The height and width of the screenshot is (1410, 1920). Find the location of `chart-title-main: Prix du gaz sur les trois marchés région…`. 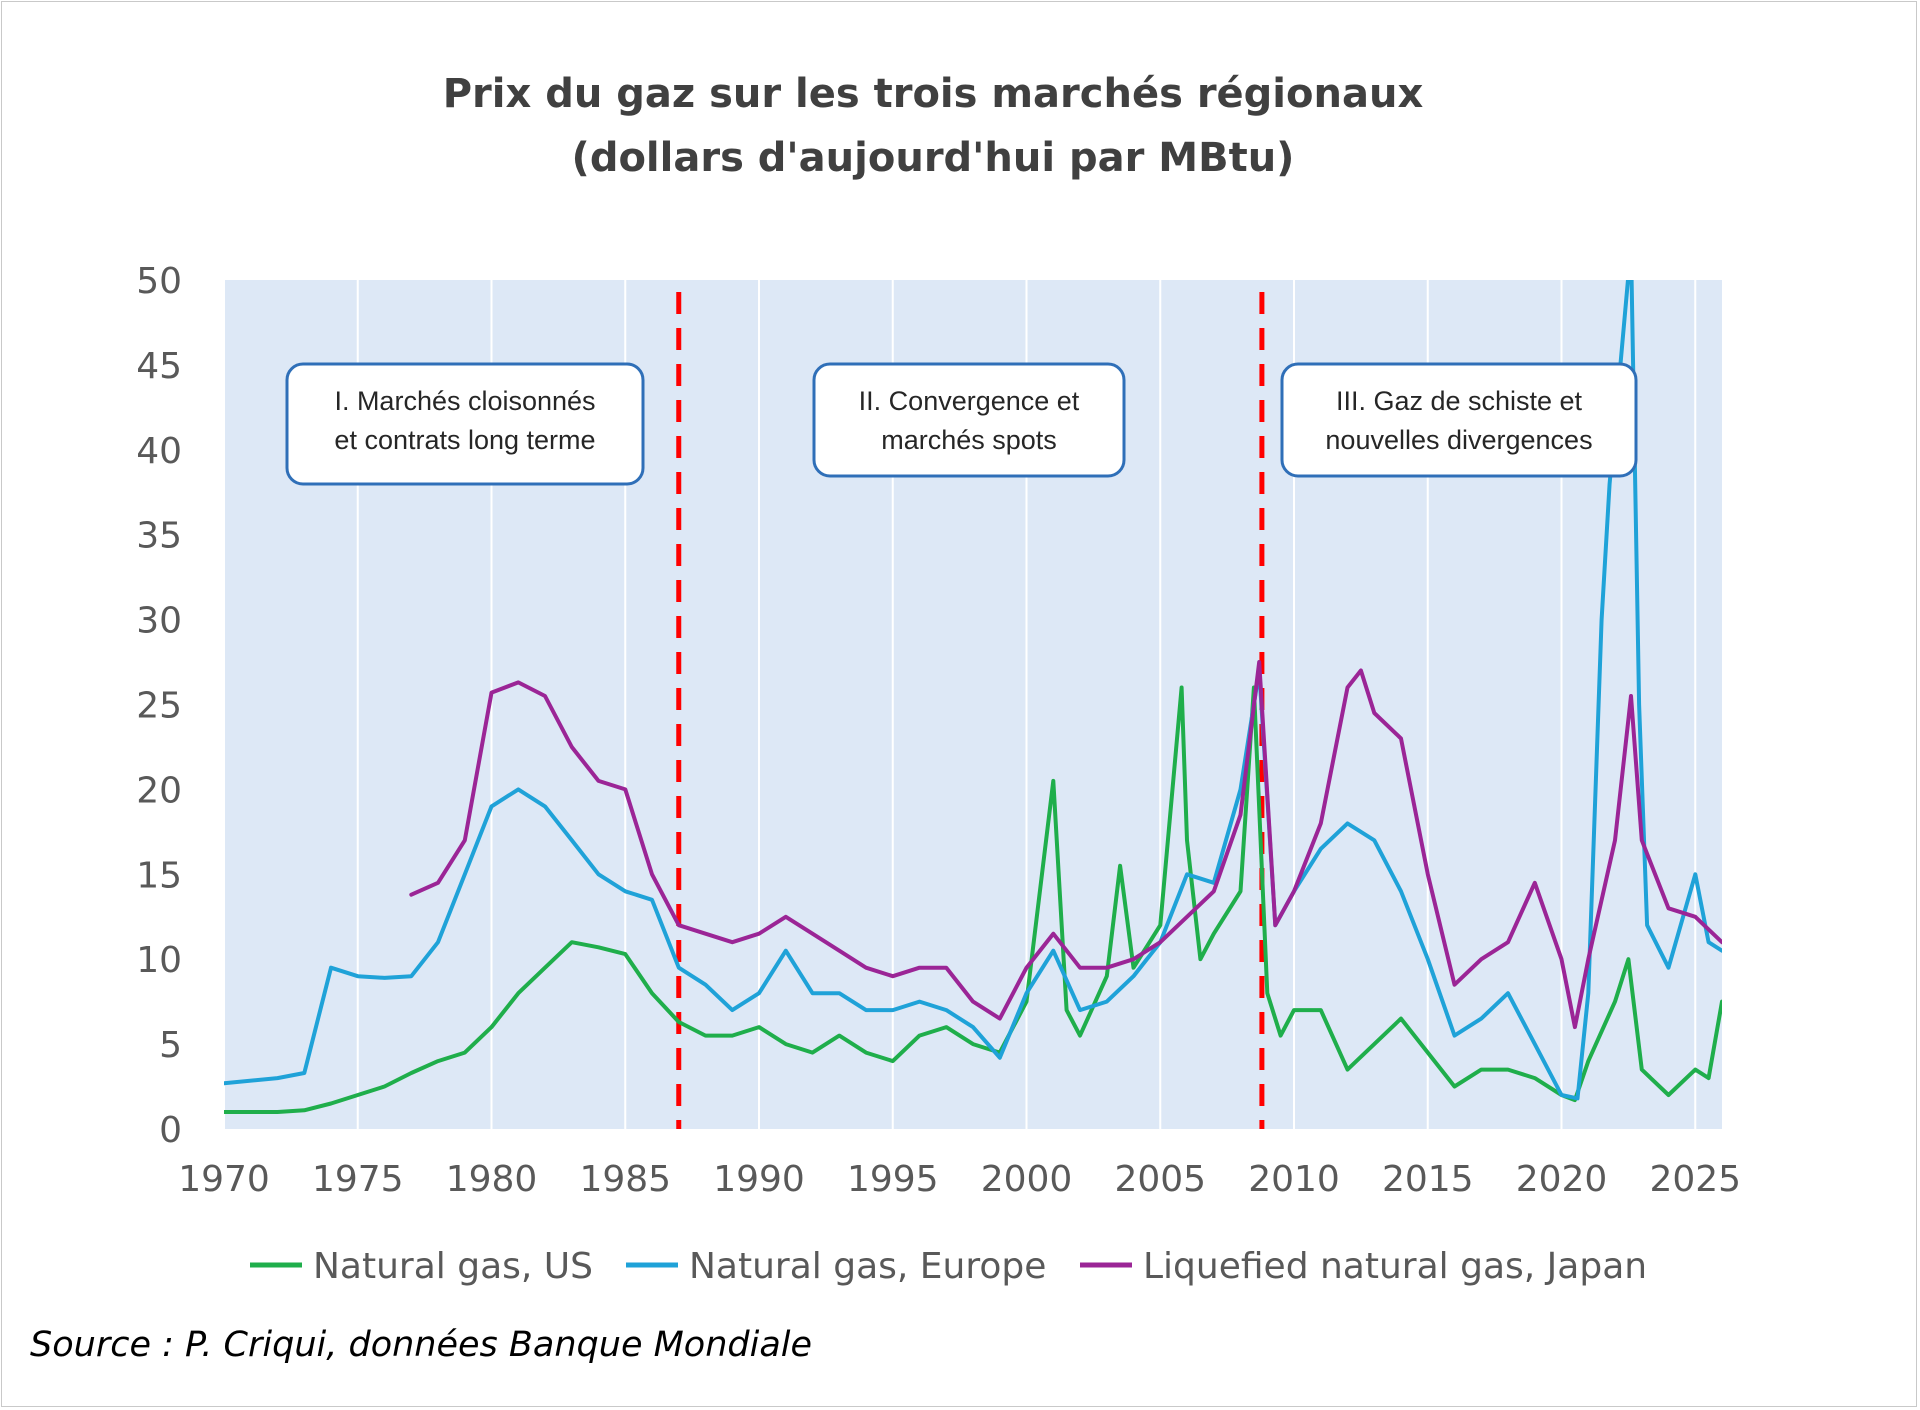

chart-title-main: Prix du gaz sur les trois marchés région… is located at coordinates (933, 94).